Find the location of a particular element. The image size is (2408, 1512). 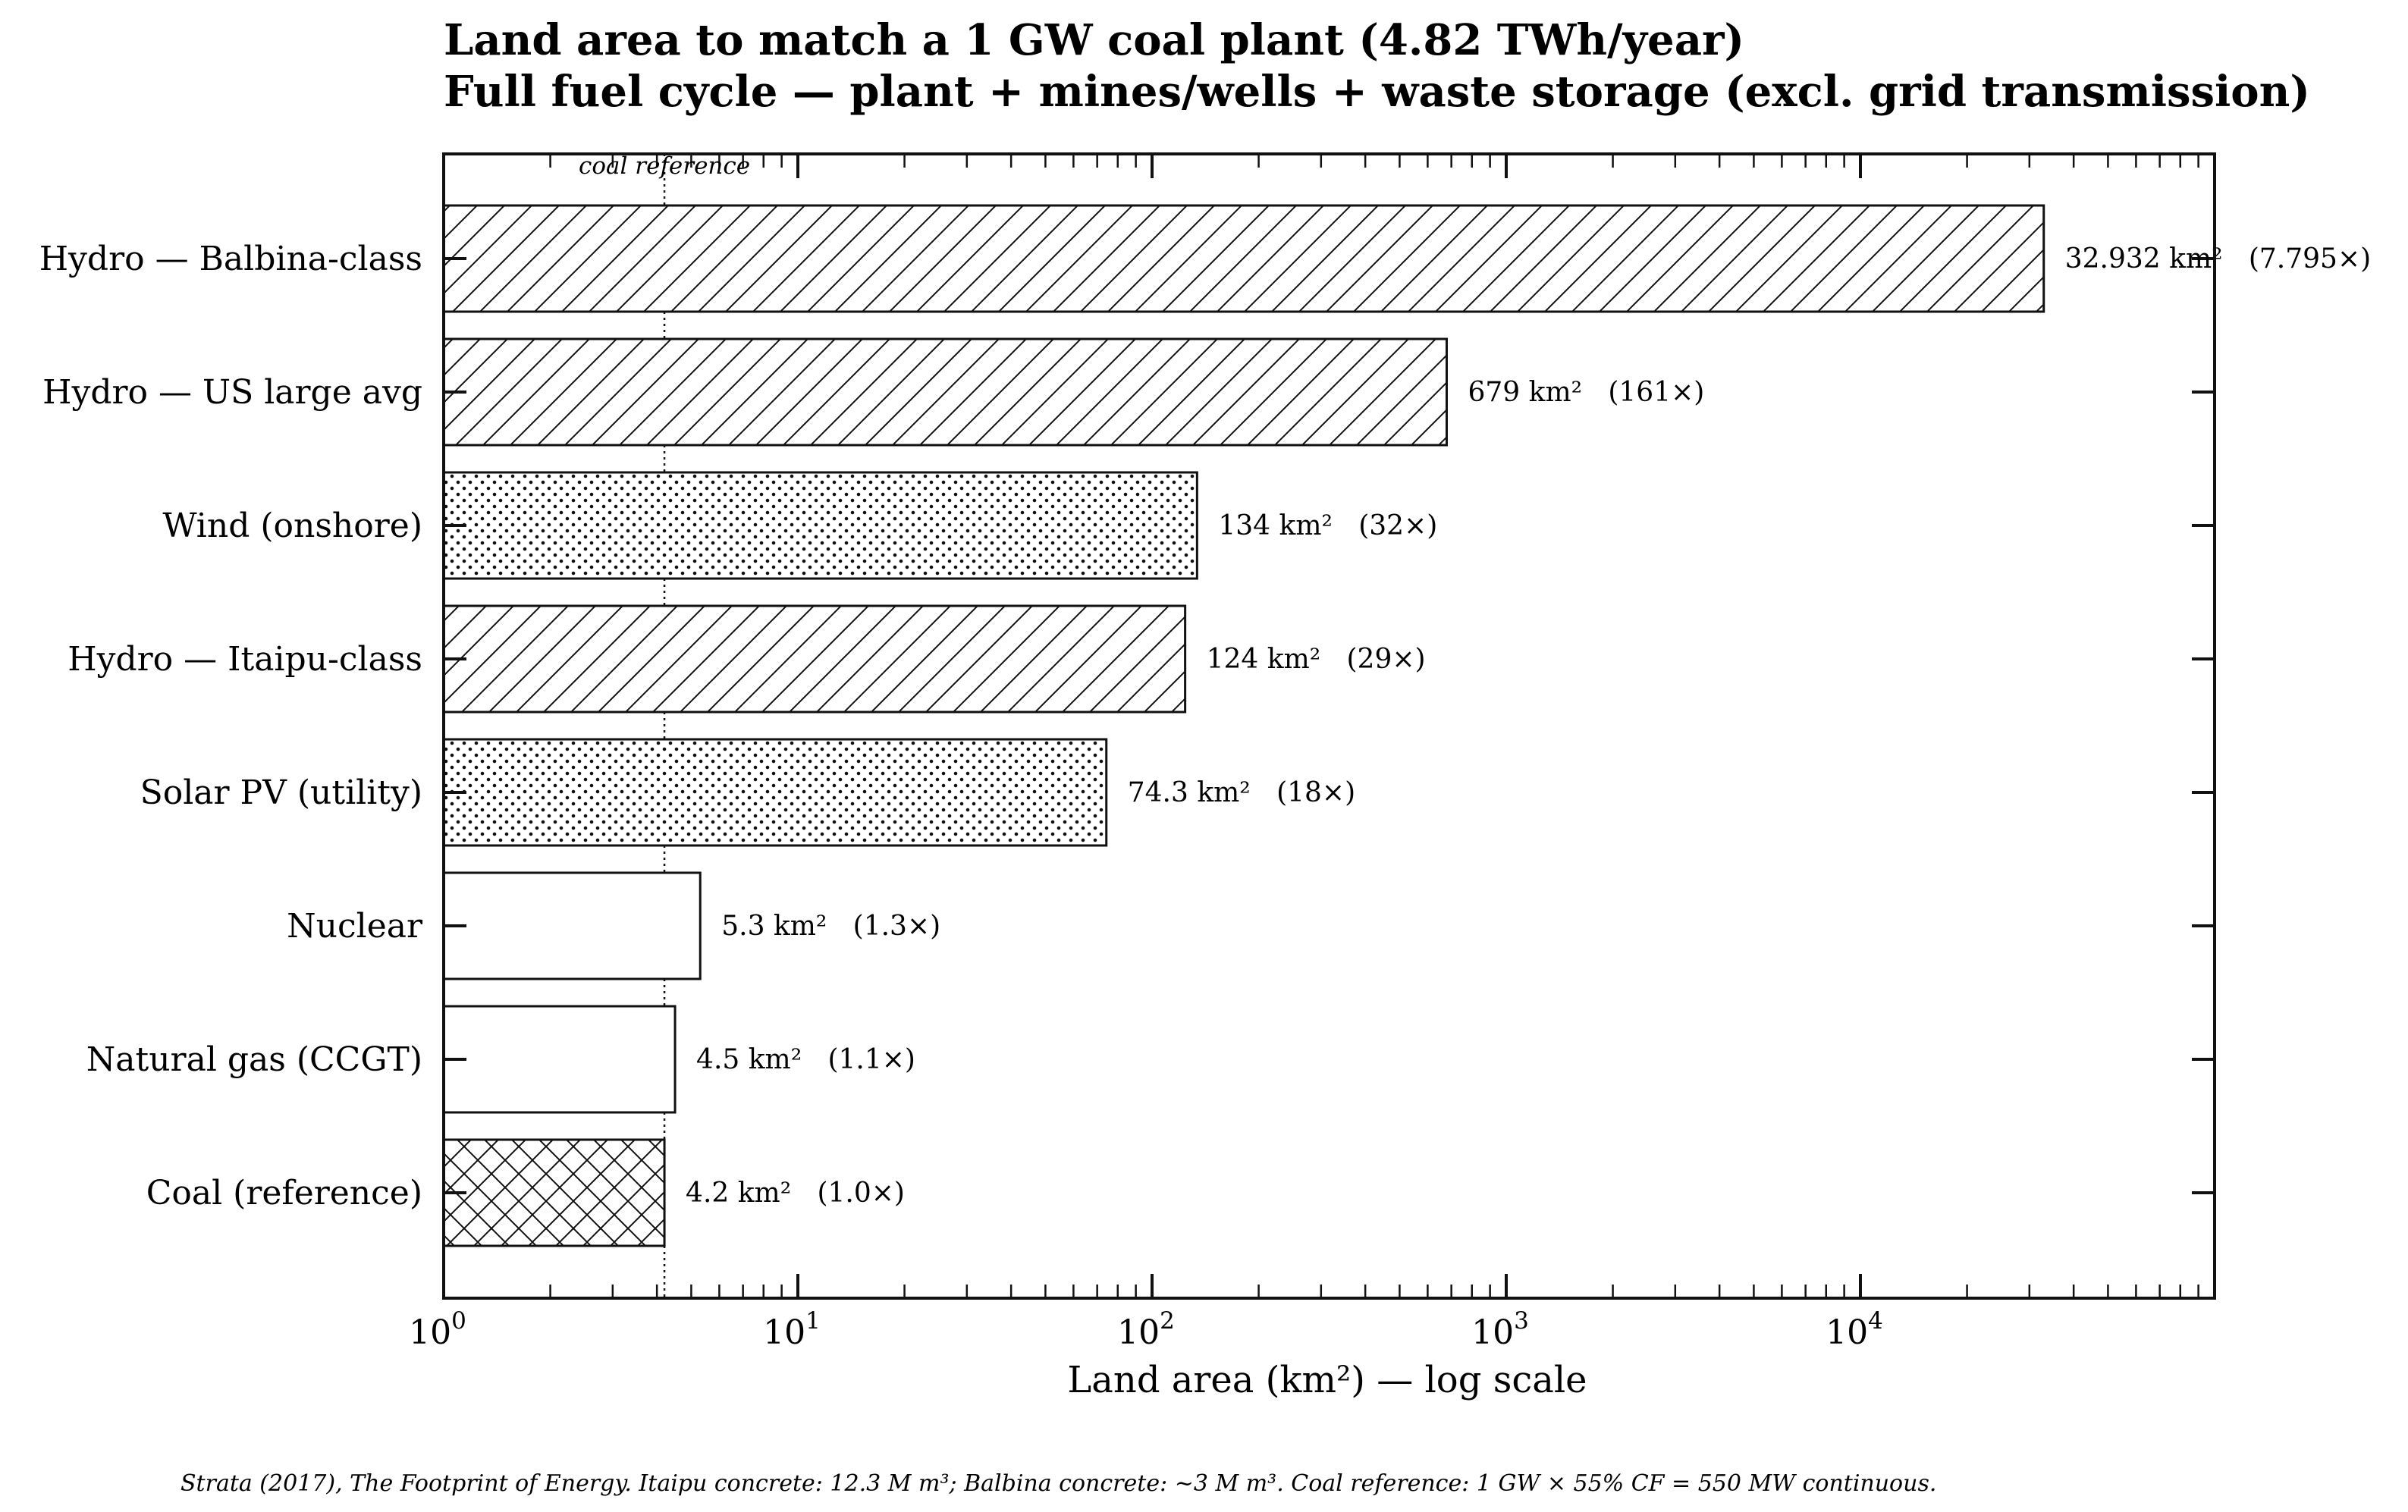

x-tick-label: 10³ is located at coordinates (1500, 1329).